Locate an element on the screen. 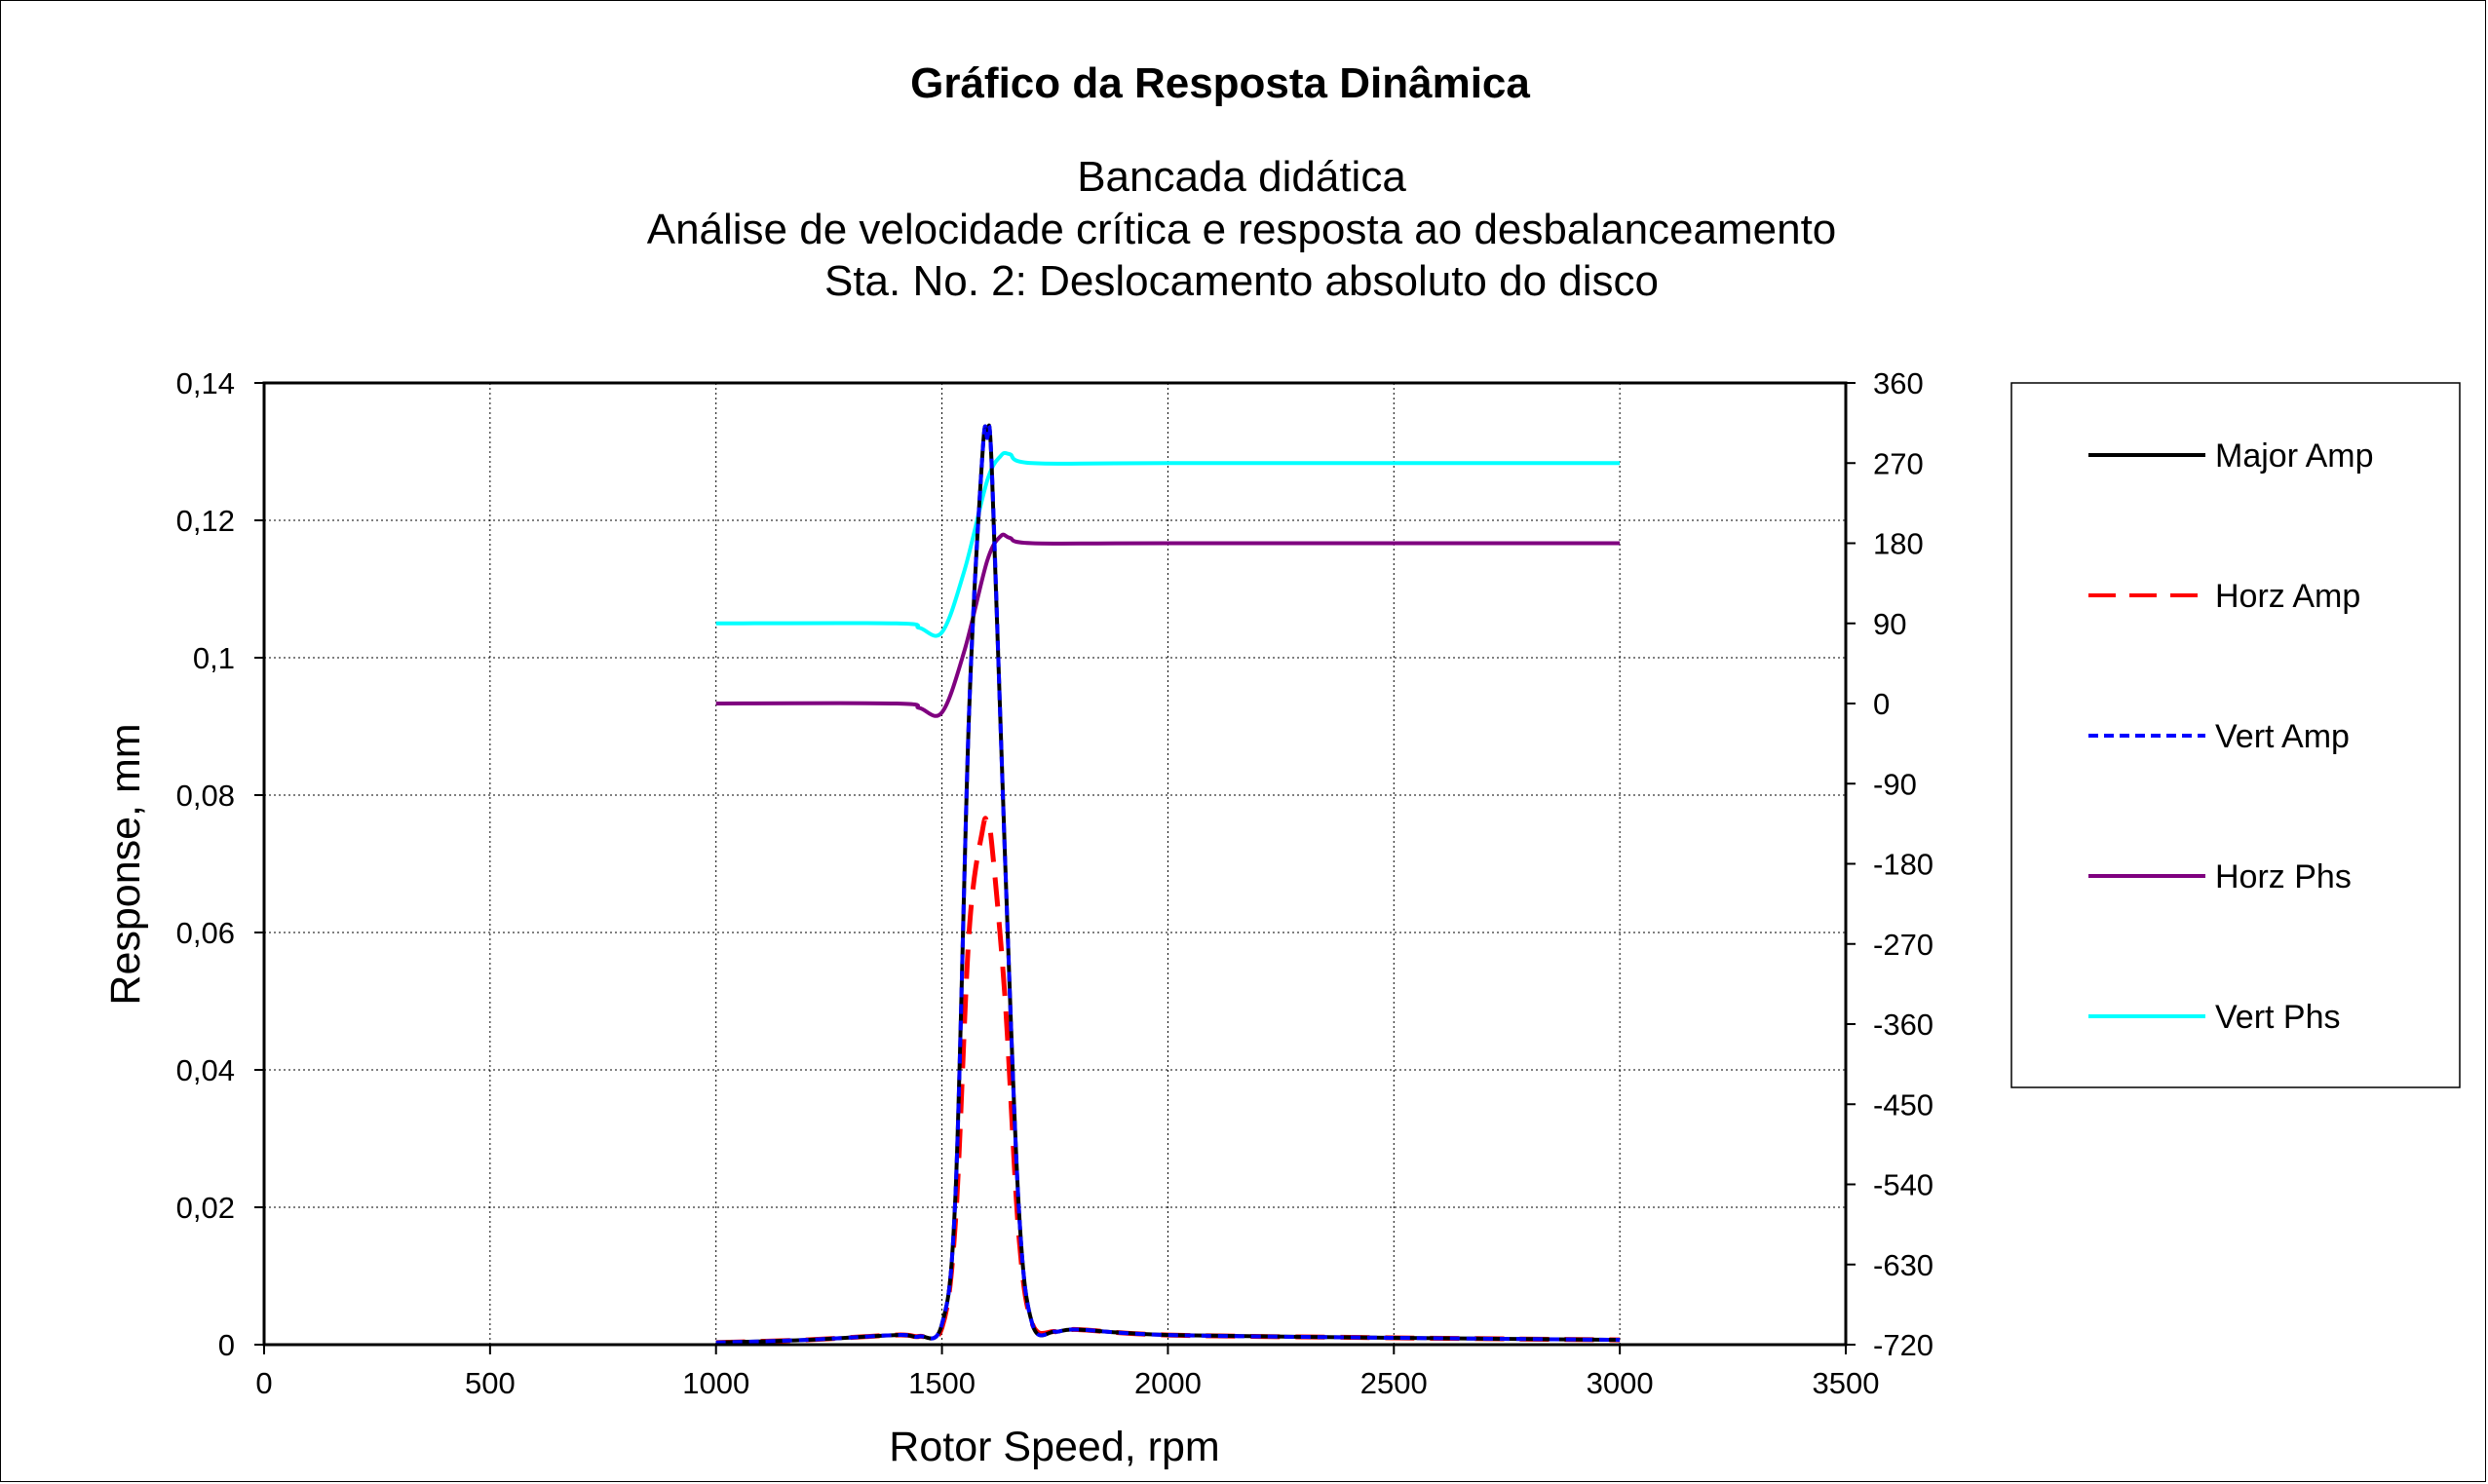 This screenshot has height=1484, width=2488. chart-subtitle-line-1: Bancada didática is located at coordinates (1241, 177).